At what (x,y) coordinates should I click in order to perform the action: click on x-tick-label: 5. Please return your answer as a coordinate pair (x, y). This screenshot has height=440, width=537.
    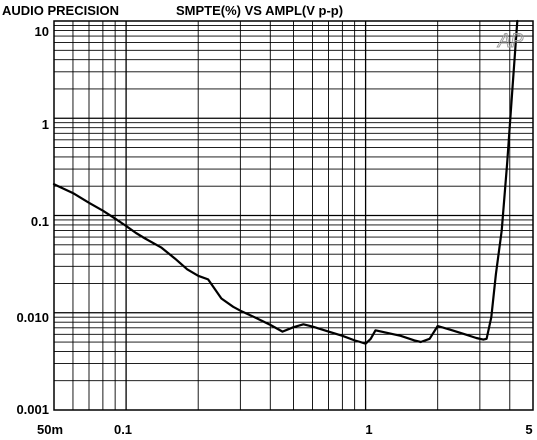
    Looking at the image, I should click on (529, 429).